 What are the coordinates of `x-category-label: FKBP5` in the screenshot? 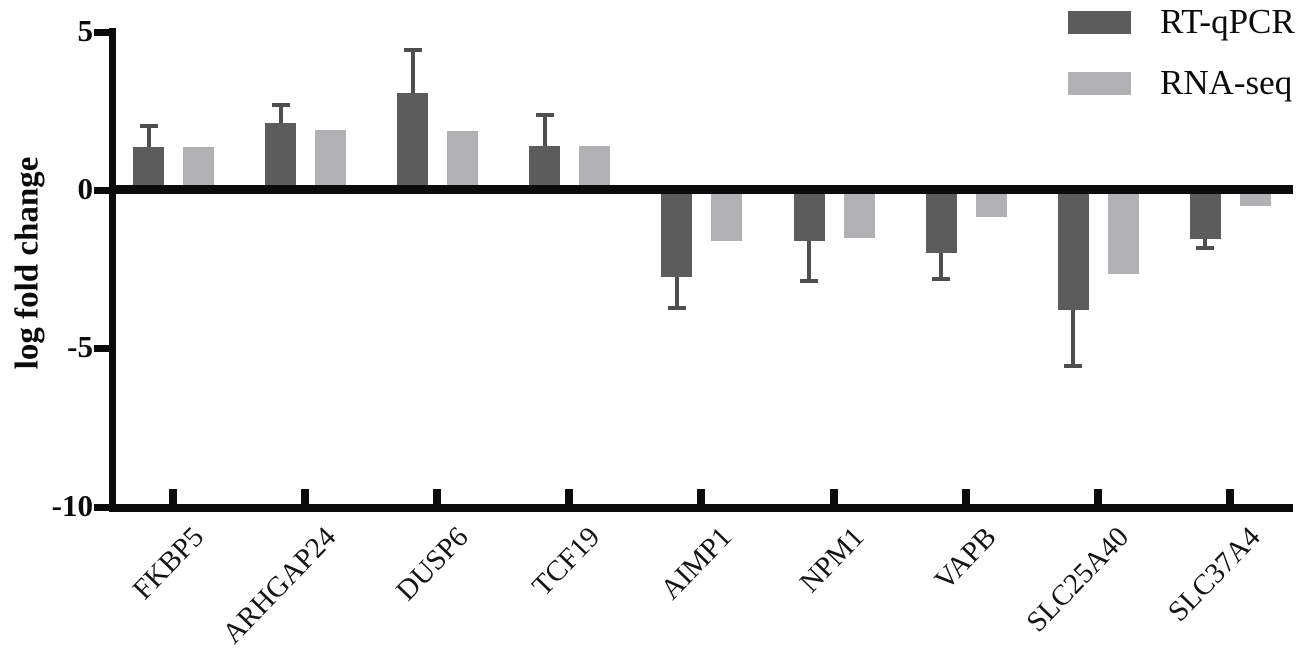 It's located at (168, 563).